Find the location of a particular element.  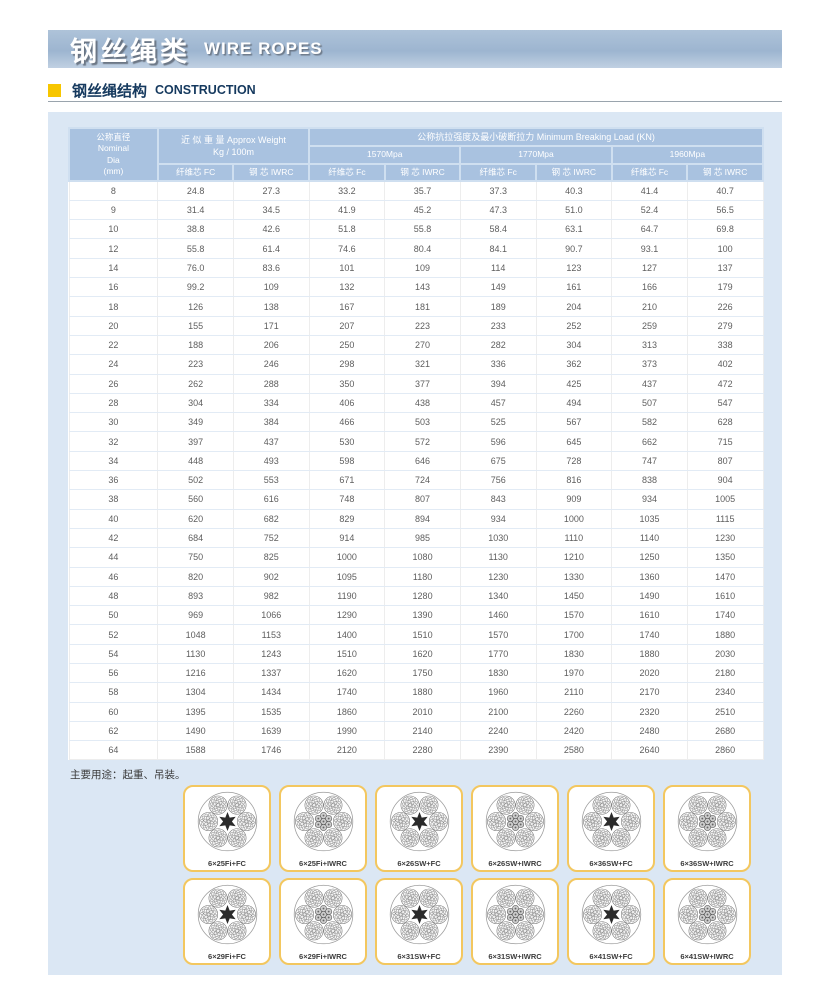

cell-value: 684 is located at coordinates (195, 538).